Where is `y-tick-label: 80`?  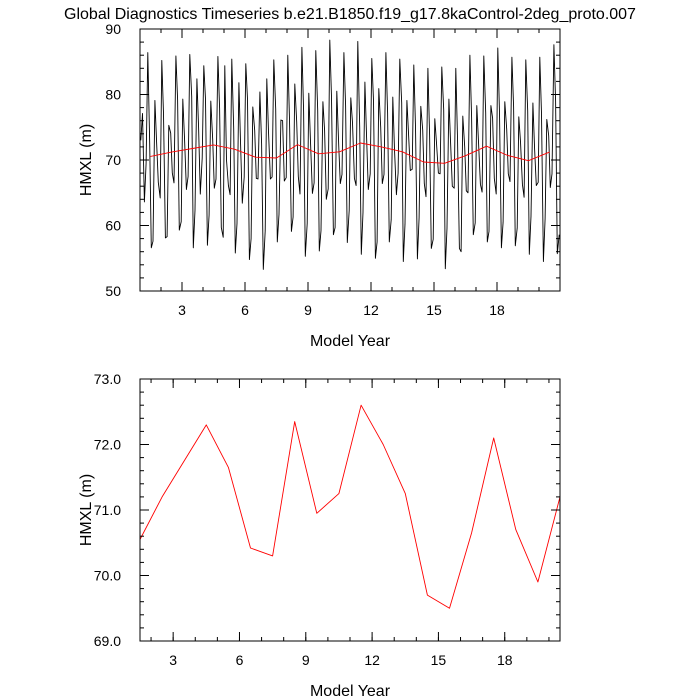
y-tick-label: 80 is located at coordinates (113, 95).